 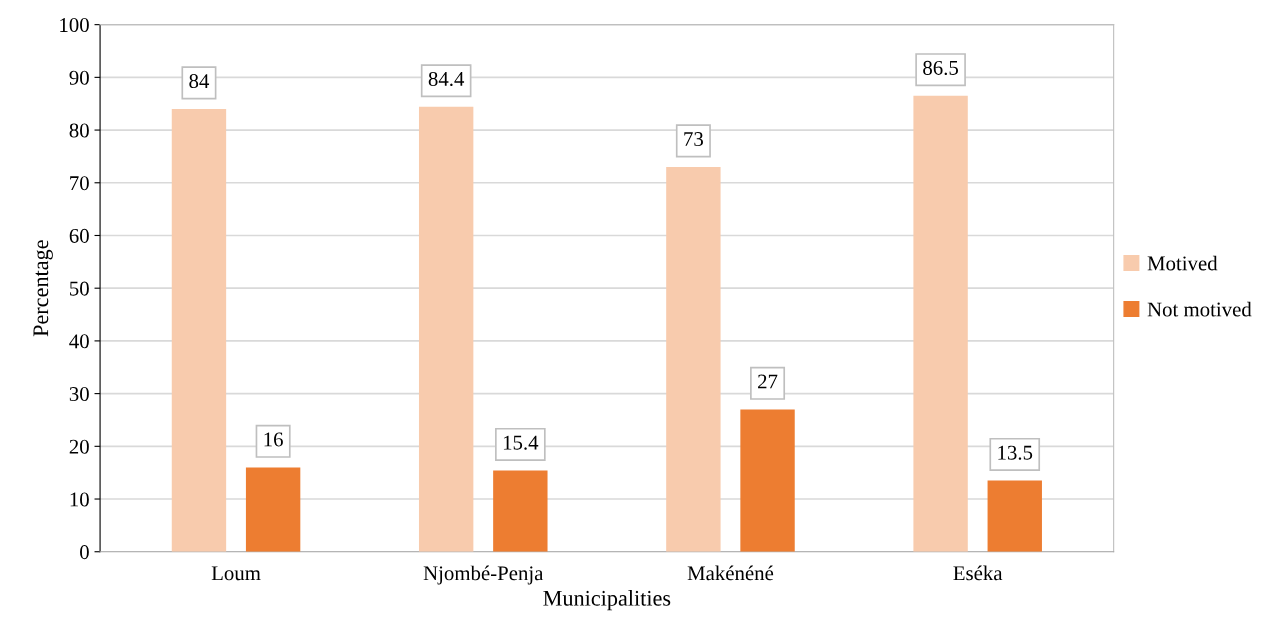 I want to click on data-label: 16, so click(x=273, y=439).